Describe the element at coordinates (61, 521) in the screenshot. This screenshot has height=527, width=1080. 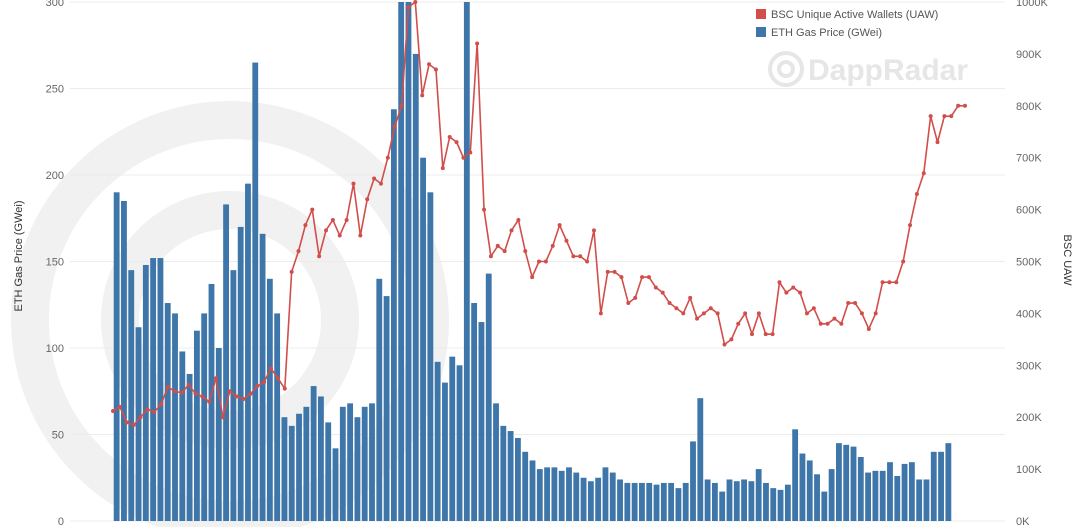
I see `left-tick-label: 0` at that location.